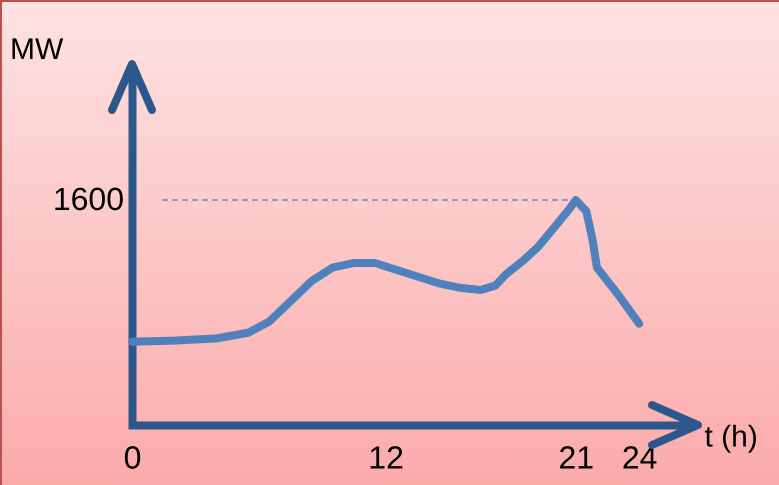  I want to click on y-axis-title: MW, so click(37, 49).